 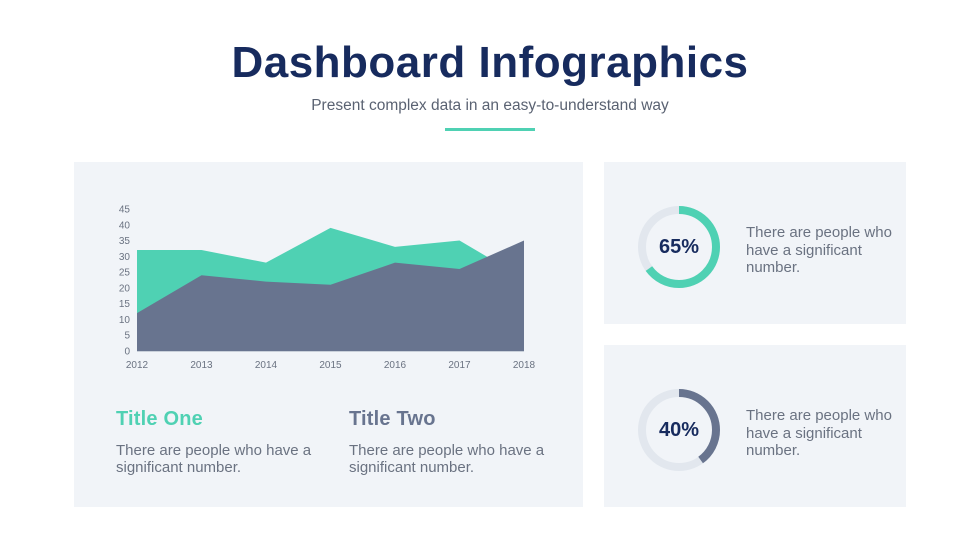 What do you see at coordinates (137, 365) in the screenshot?
I see `x-tick-label: 2012` at bounding box center [137, 365].